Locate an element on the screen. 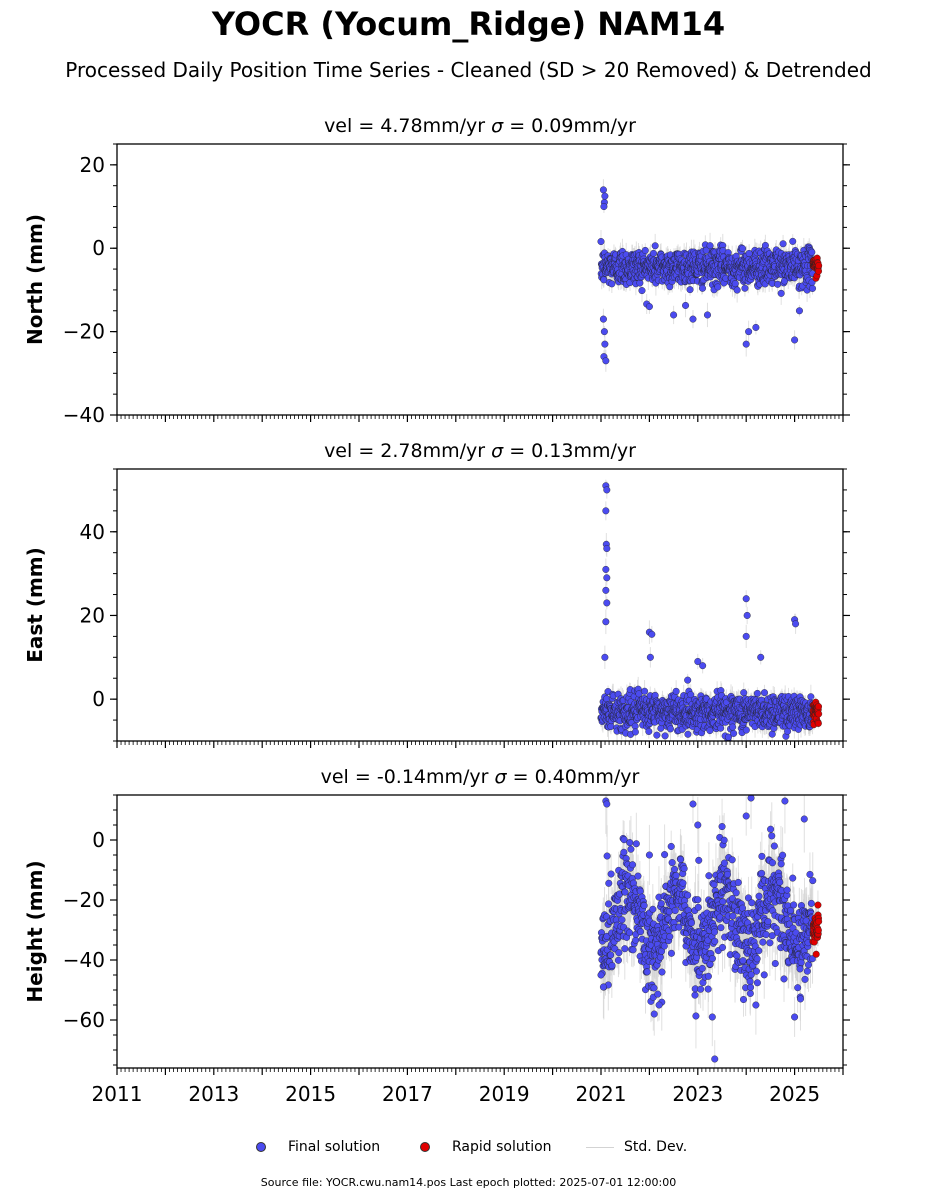  y-axis-label: North (mm) is located at coordinates (35, 279).